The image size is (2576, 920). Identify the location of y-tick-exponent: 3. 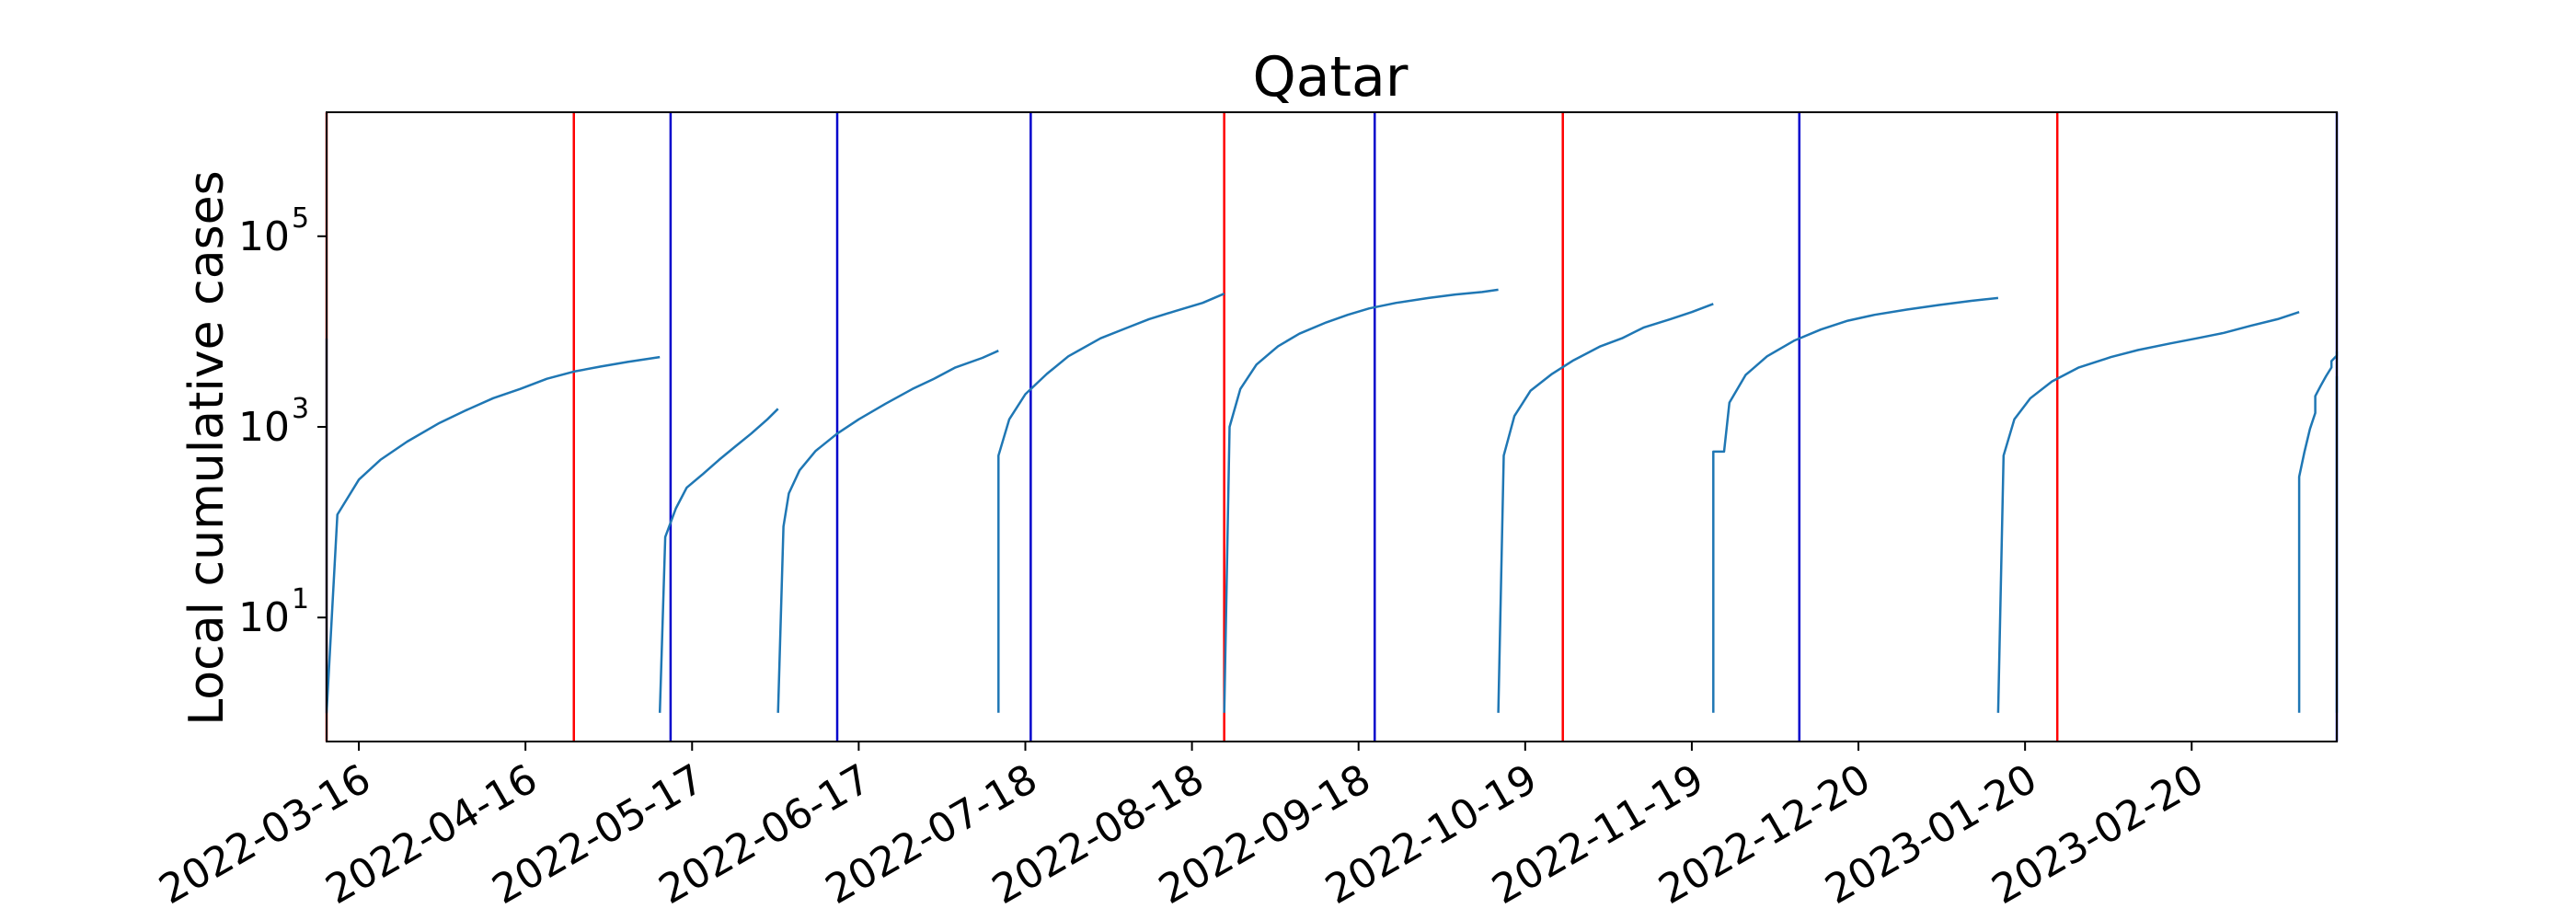
(300, 409).